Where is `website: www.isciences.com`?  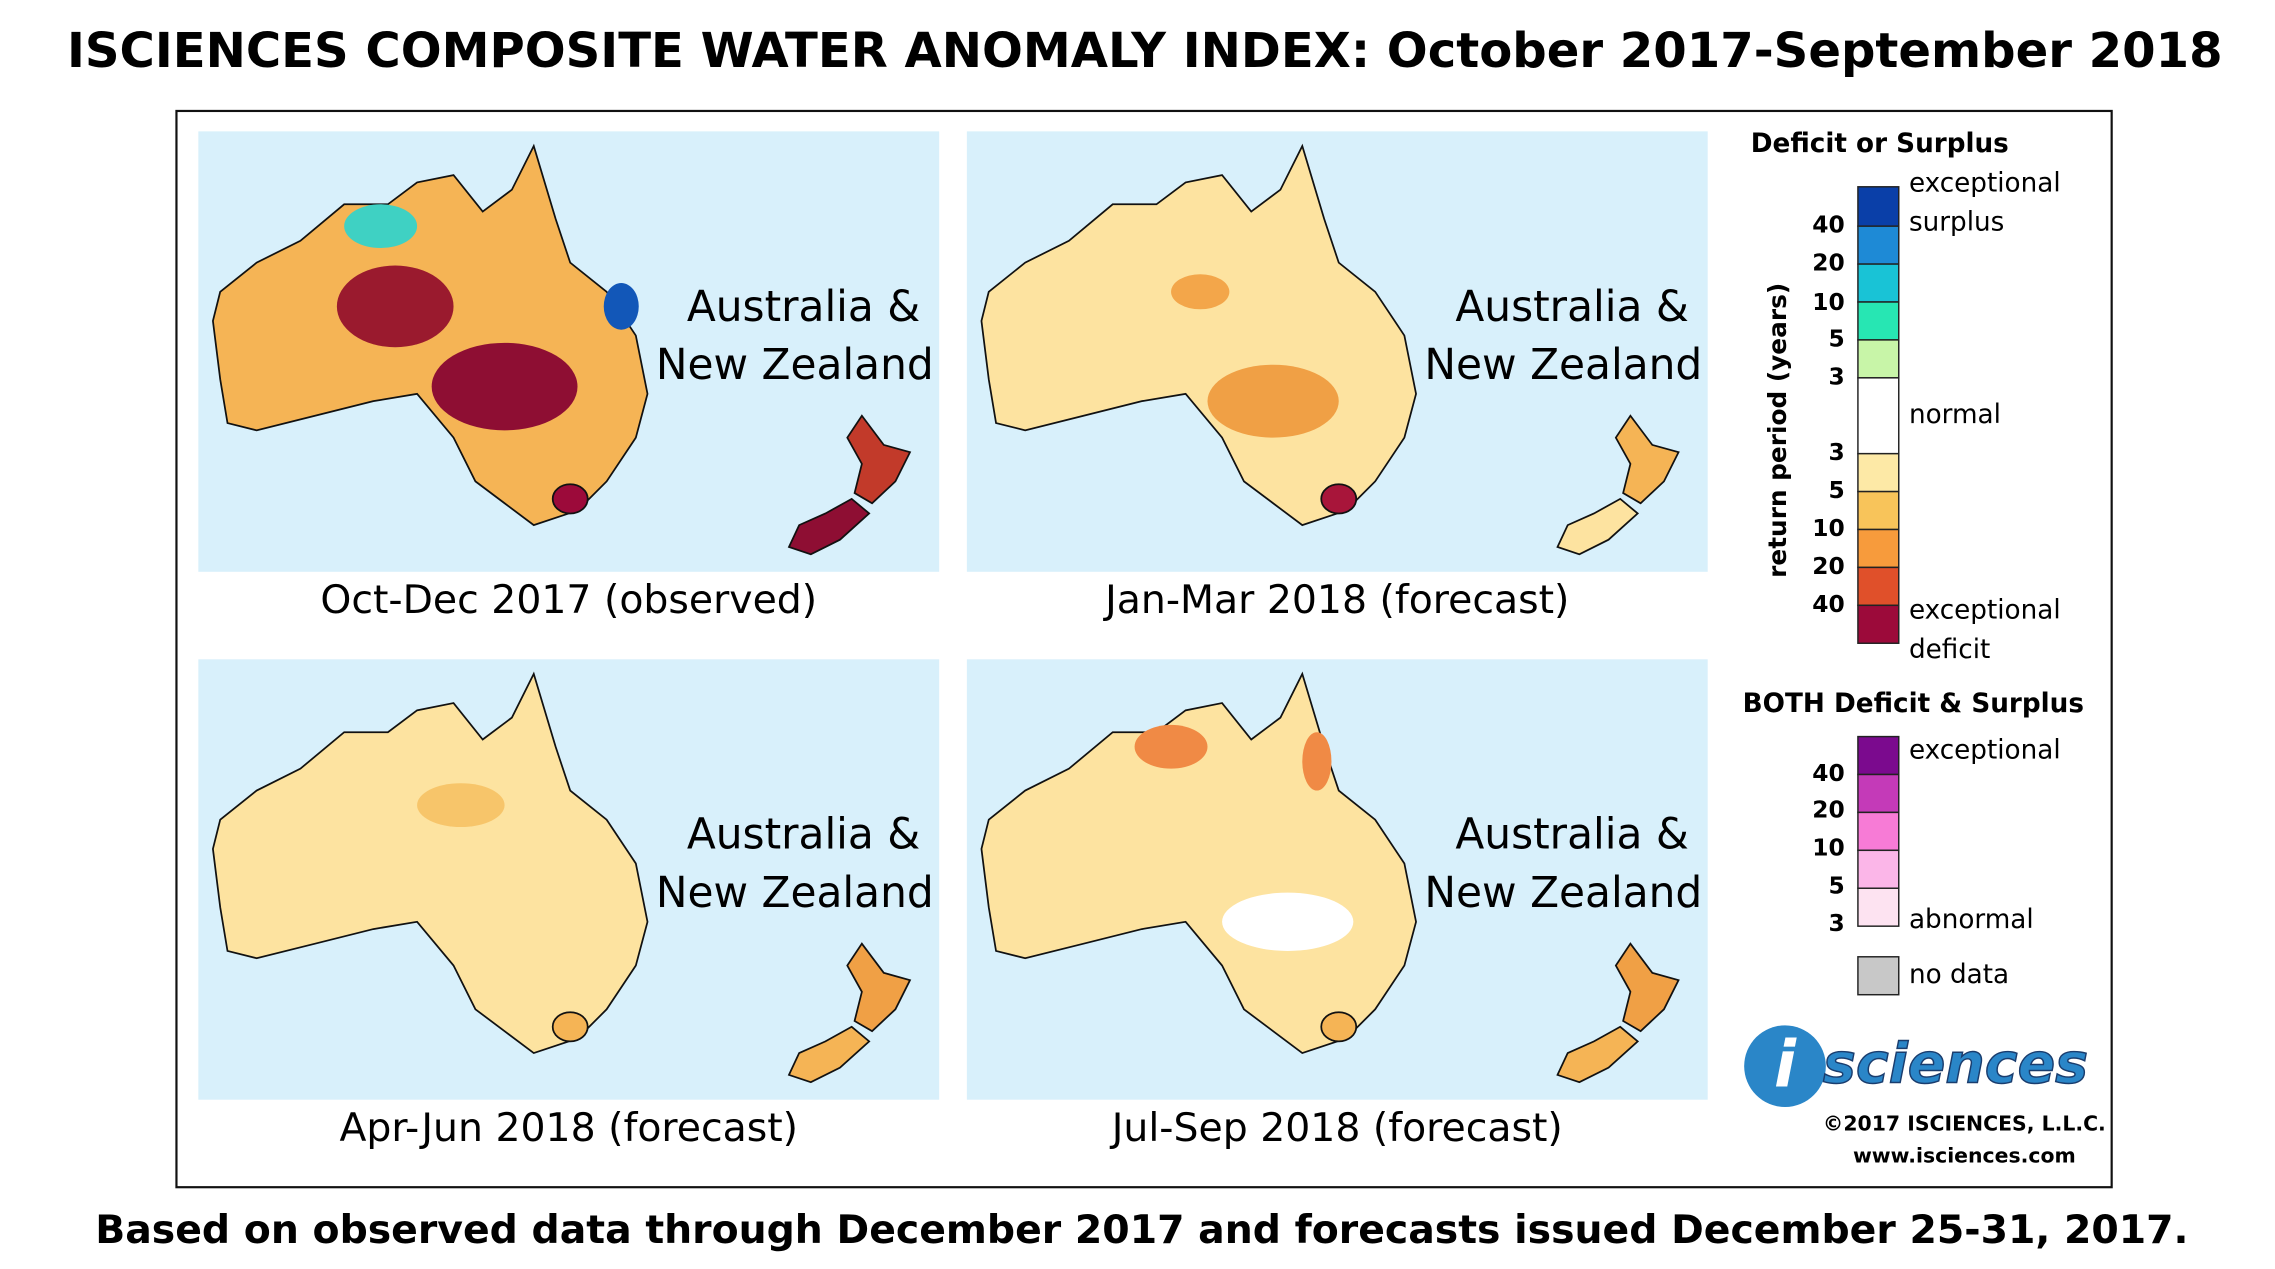 website: www.isciences.com is located at coordinates (1964, 1156).